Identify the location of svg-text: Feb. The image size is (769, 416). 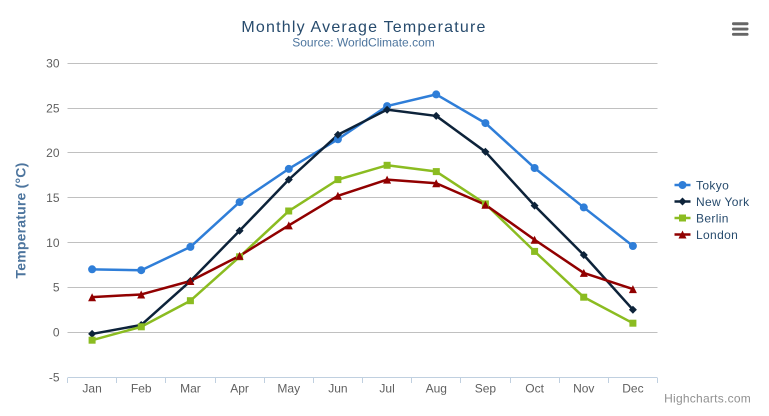
(141, 389).